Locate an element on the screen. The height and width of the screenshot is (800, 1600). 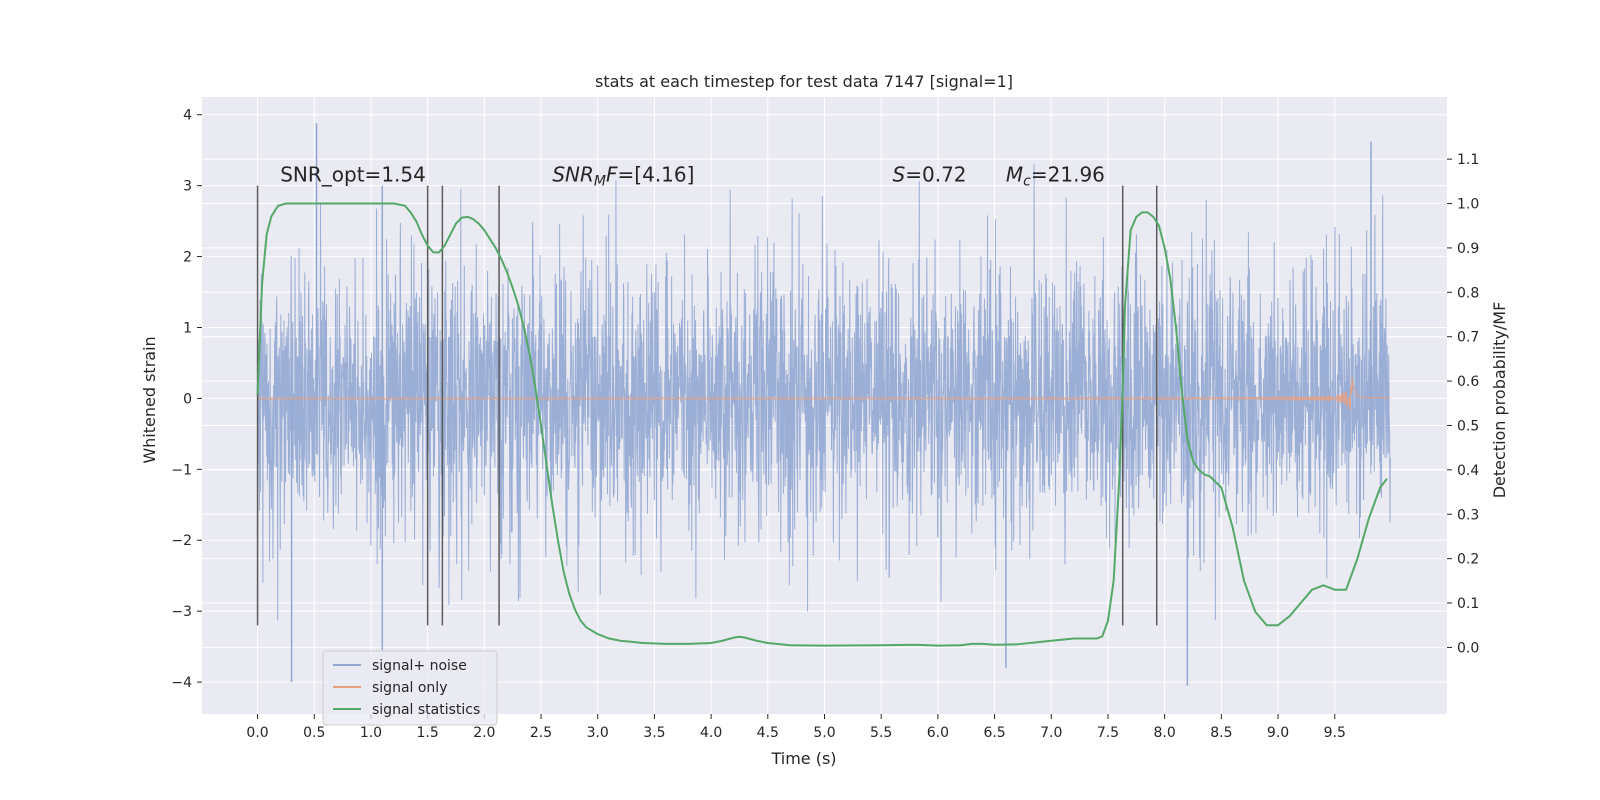
x-axis-title: Time (s) is located at coordinates (803, 758).